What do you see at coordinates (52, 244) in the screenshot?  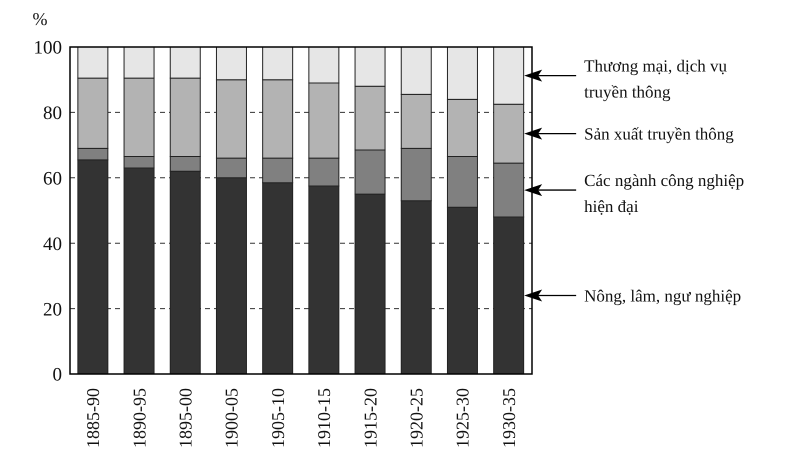 I see `y-tick-label: 40` at bounding box center [52, 244].